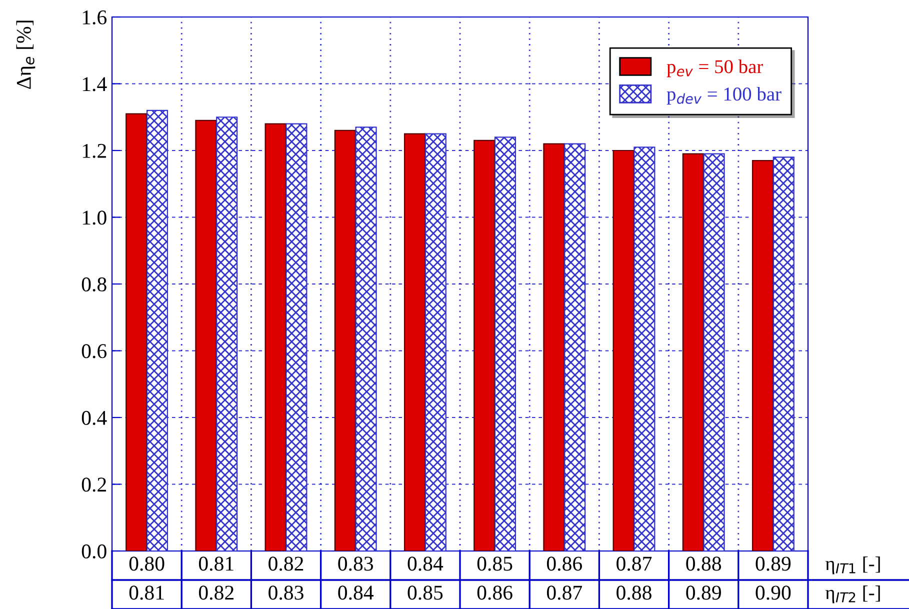 The width and height of the screenshot is (909, 609). Describe the element at coordinates (94, 551) in the screenshot. I see `y-tick-label: 0.0` at that location.